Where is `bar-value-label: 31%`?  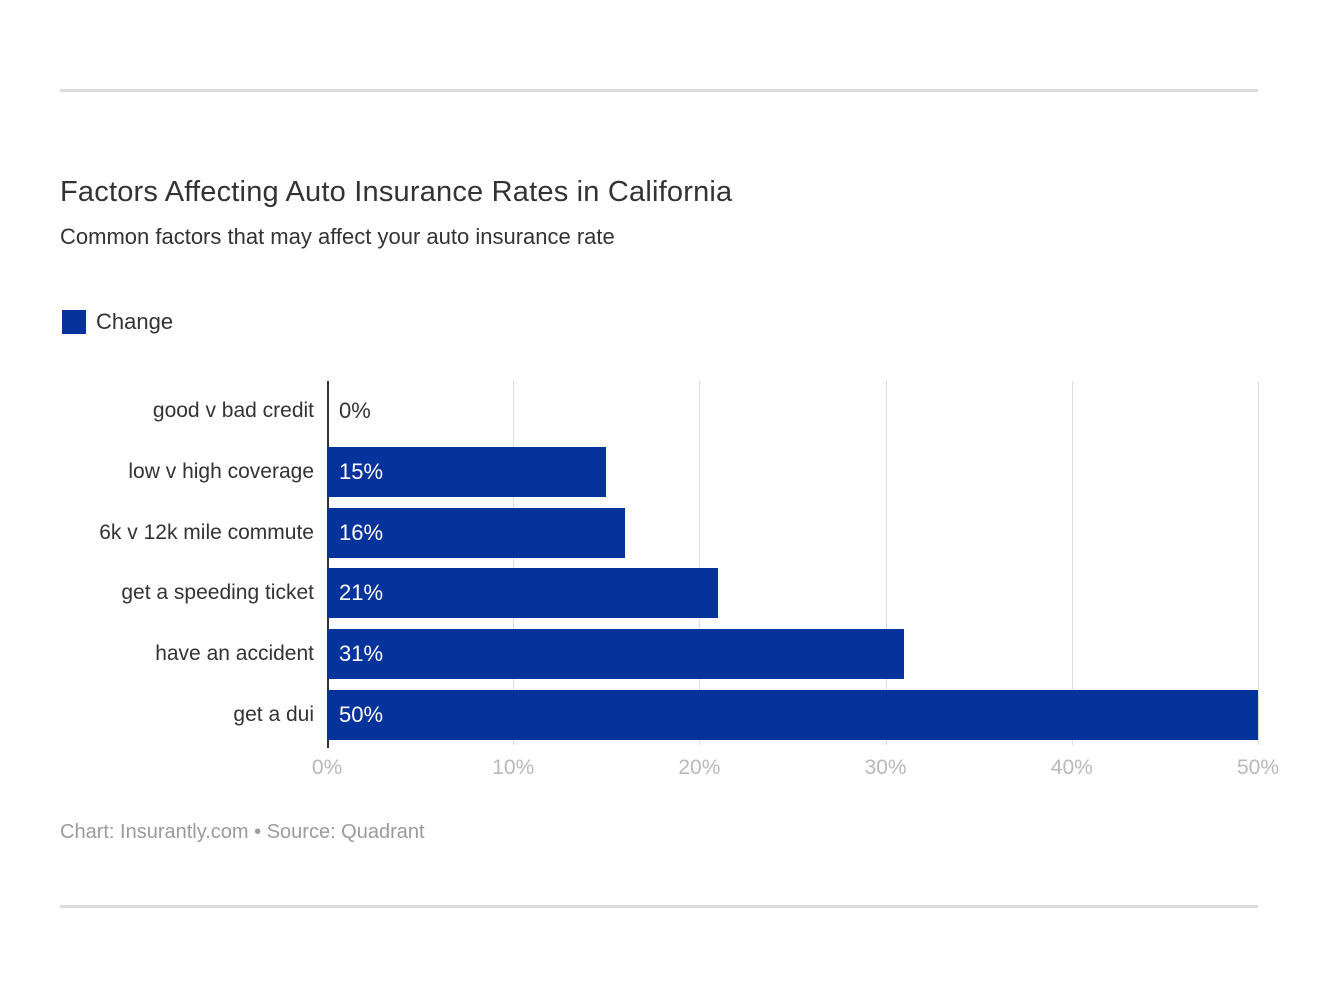 bar-value-label: 31% is located at coordinates (361, 654).